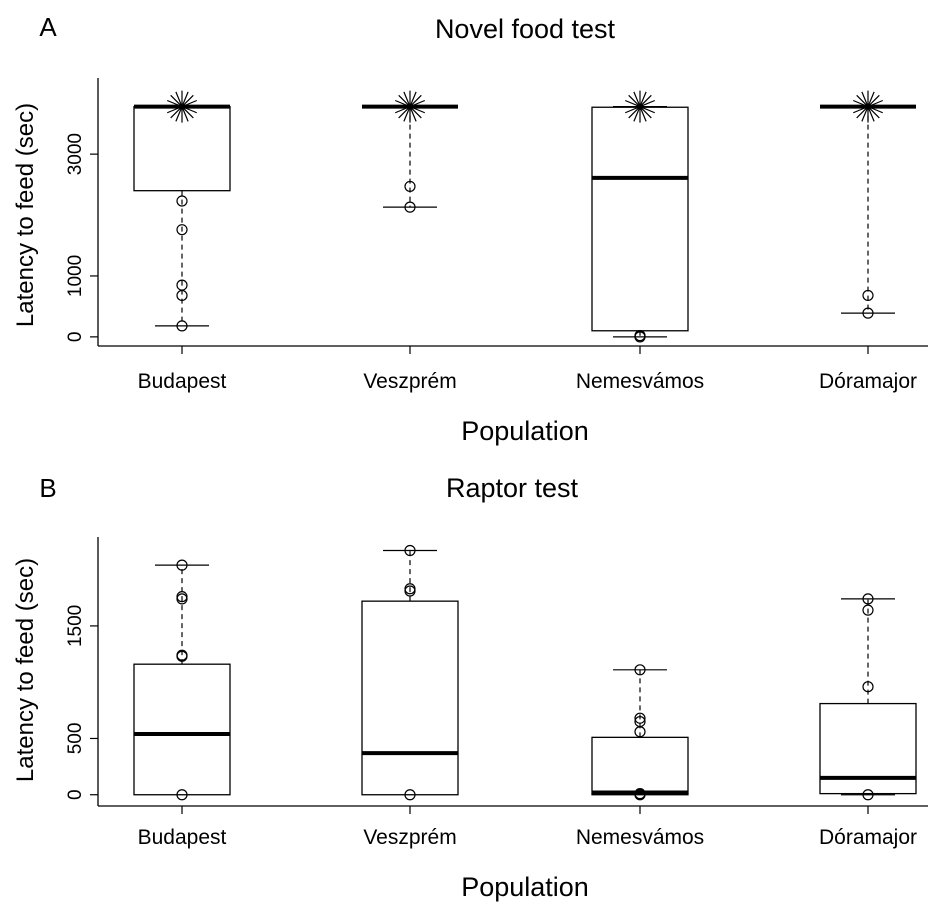 Image resolution: width=928 pixels, height=904 pixels. I want to click on y-tick-label: 1500, so click(75, 626).